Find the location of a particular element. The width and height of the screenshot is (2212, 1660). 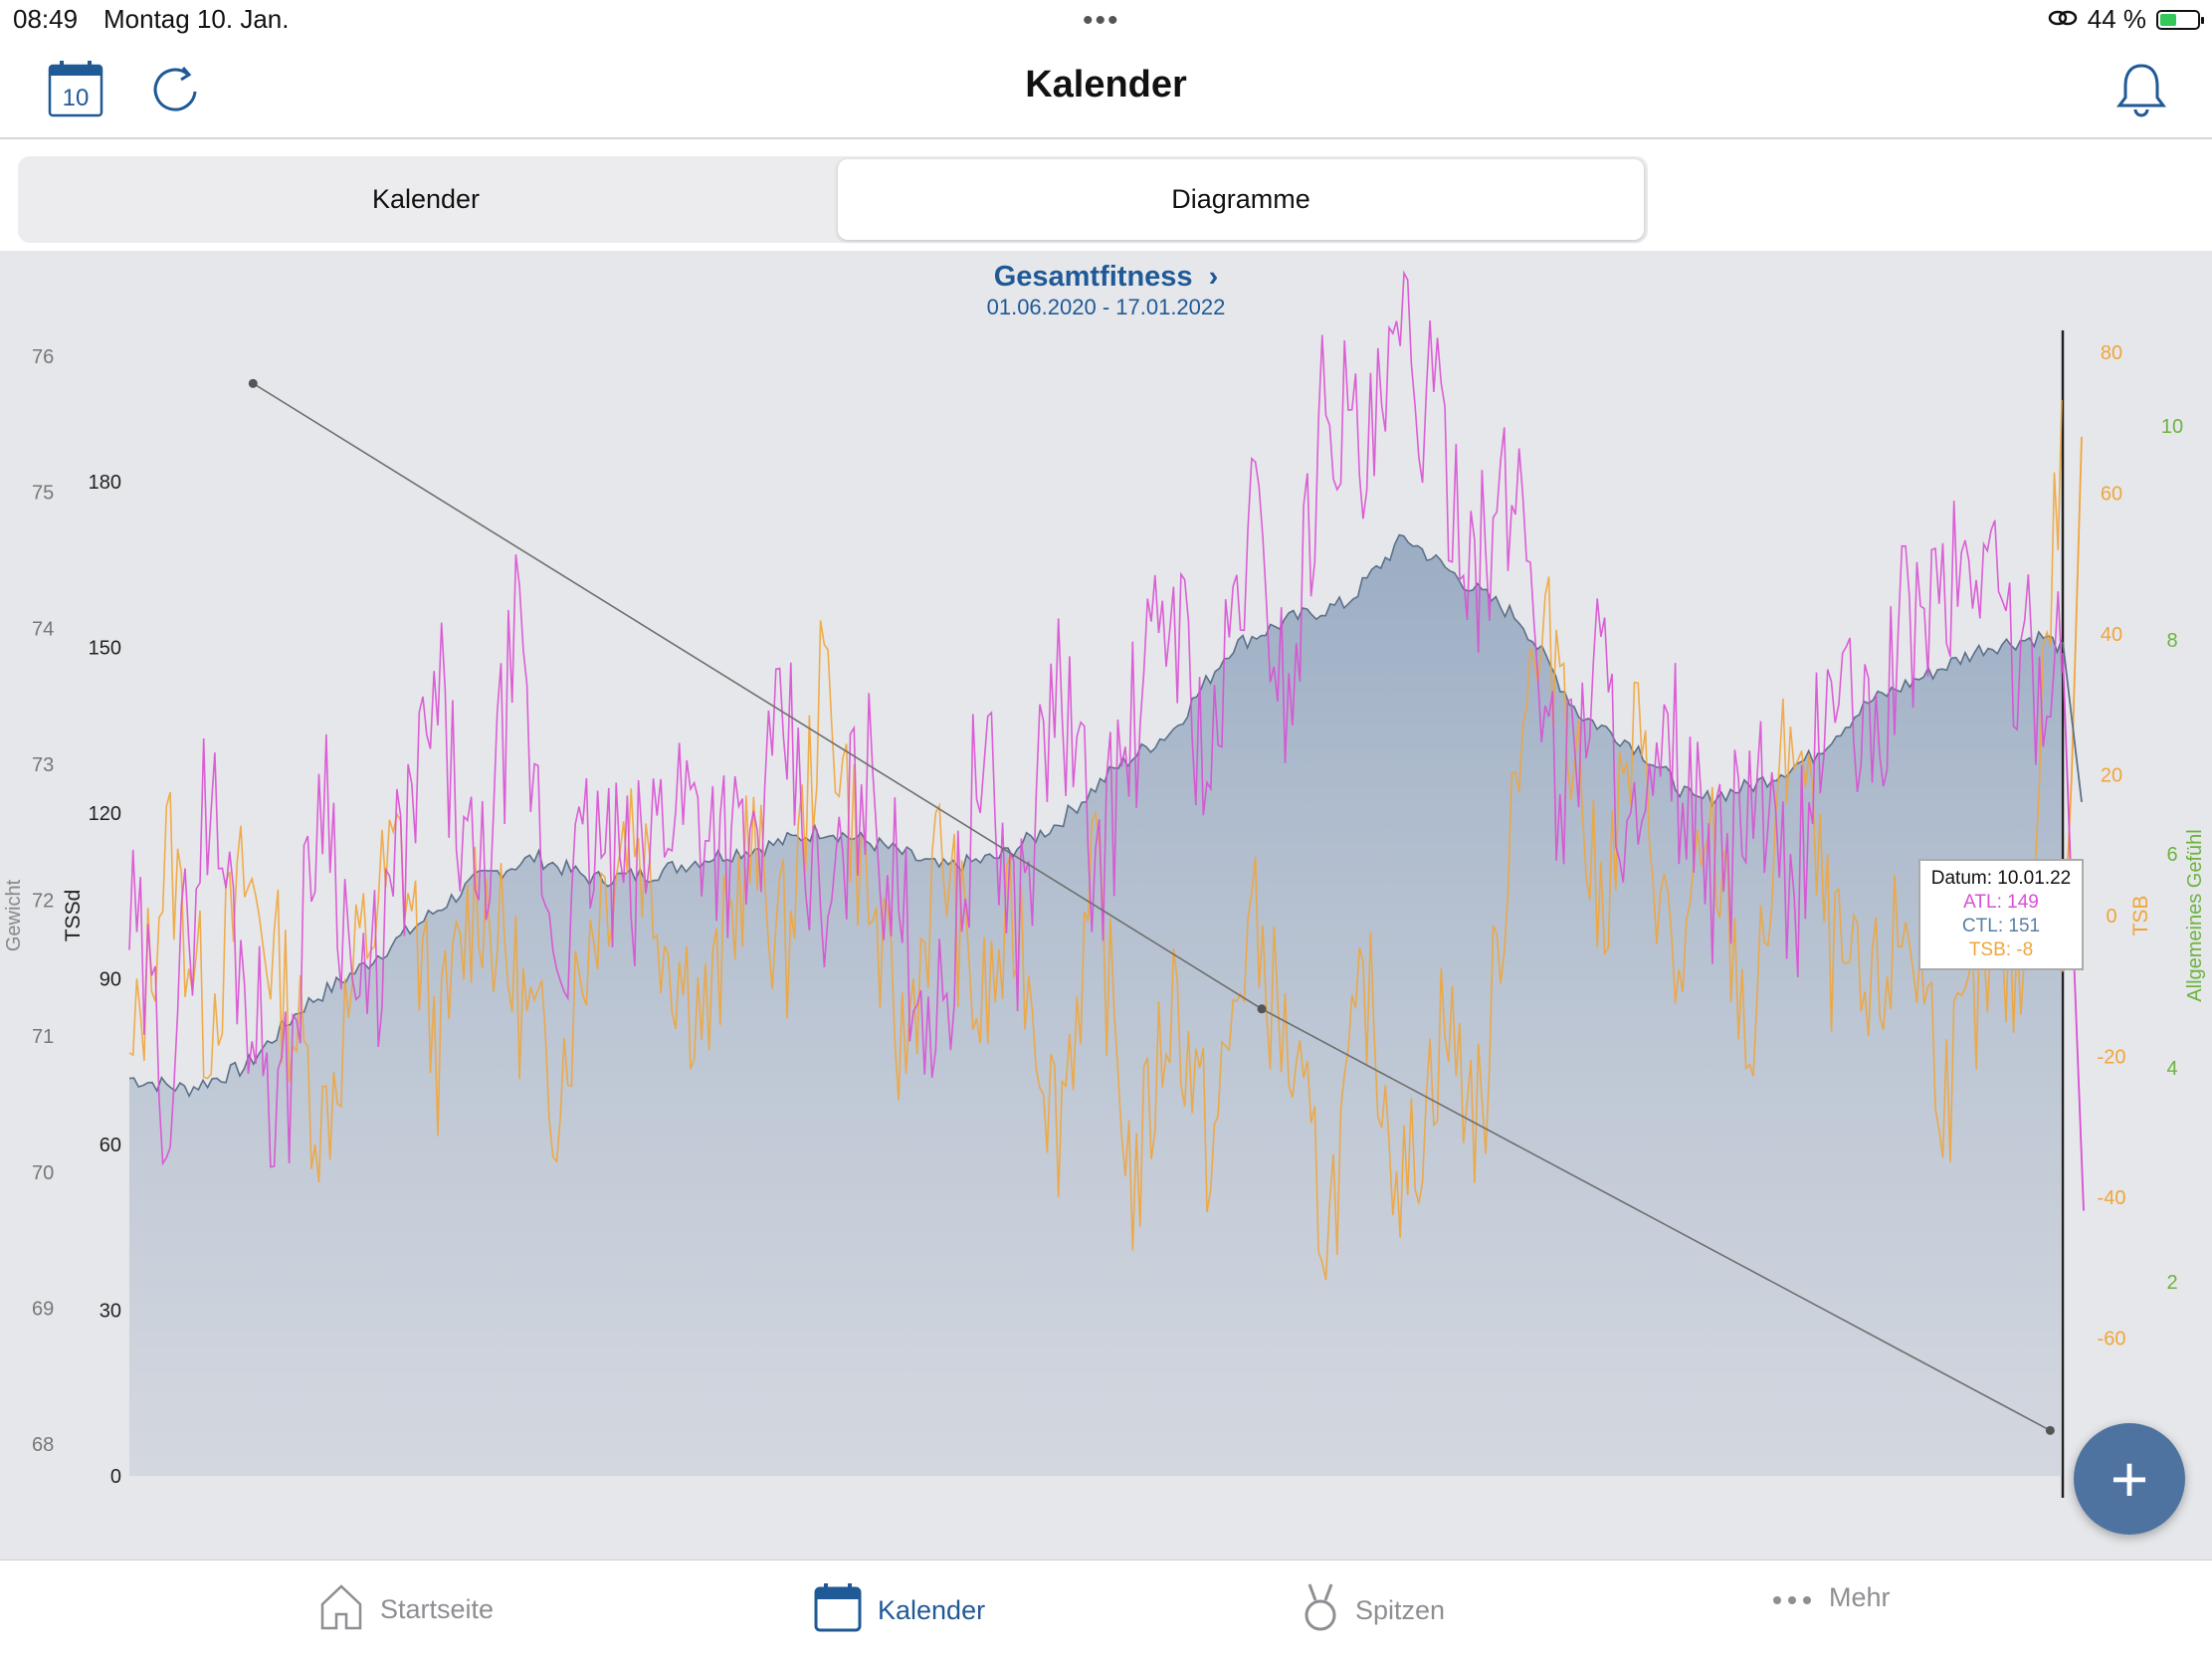

weight-tick-label: 73 is located at coordinates (43, 765).